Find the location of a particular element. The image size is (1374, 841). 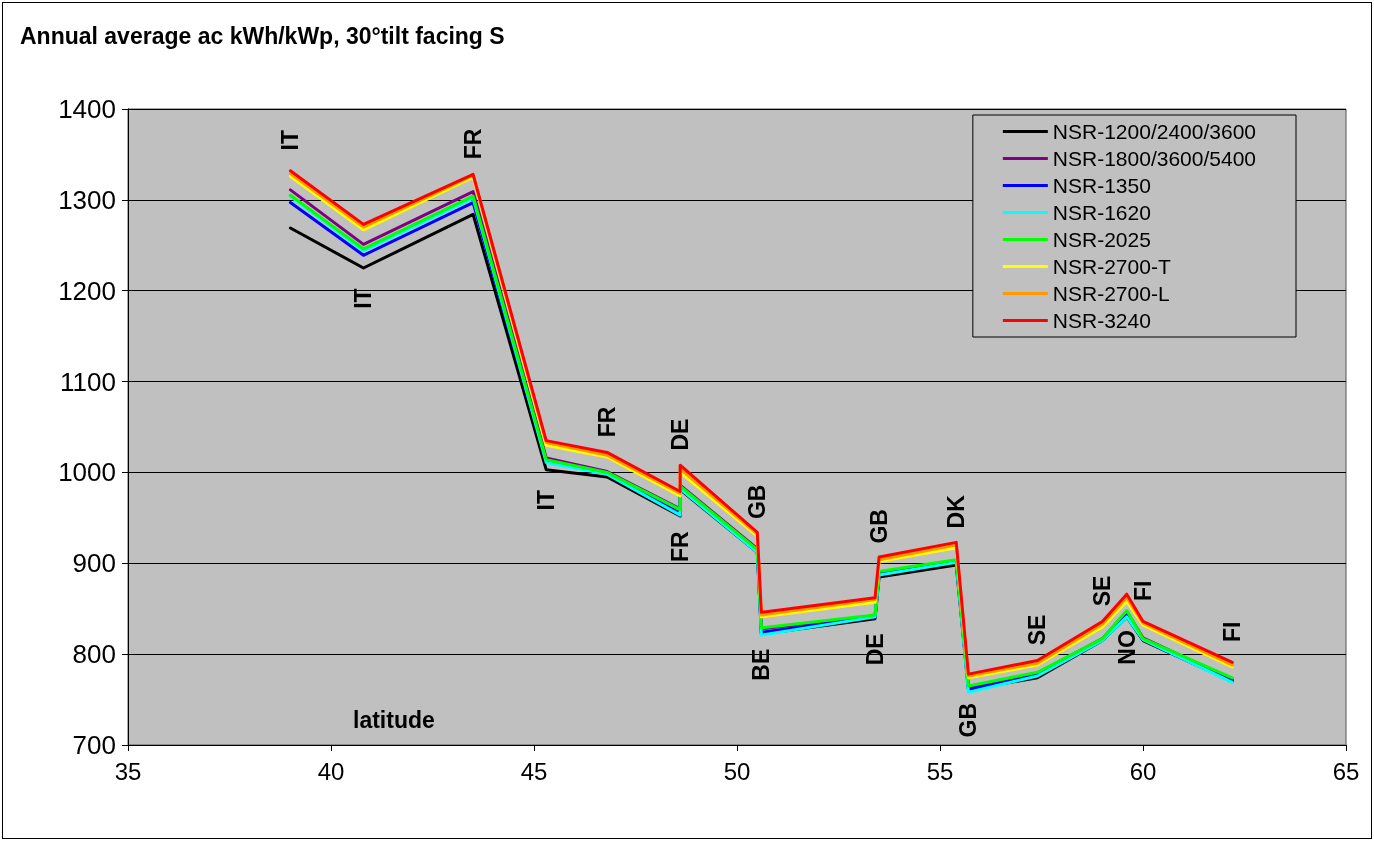

y-tick-label: 700 is located at coordinates (94, 745).